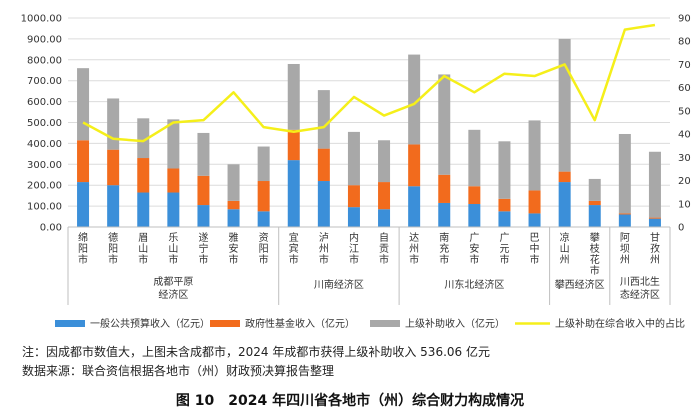 The height and width of the screenshot is (412, 700). Describe the element at coordinates (300, 323) in the screenshot. I see `legend-label: 政府性基金收入（亿元）` at that location.